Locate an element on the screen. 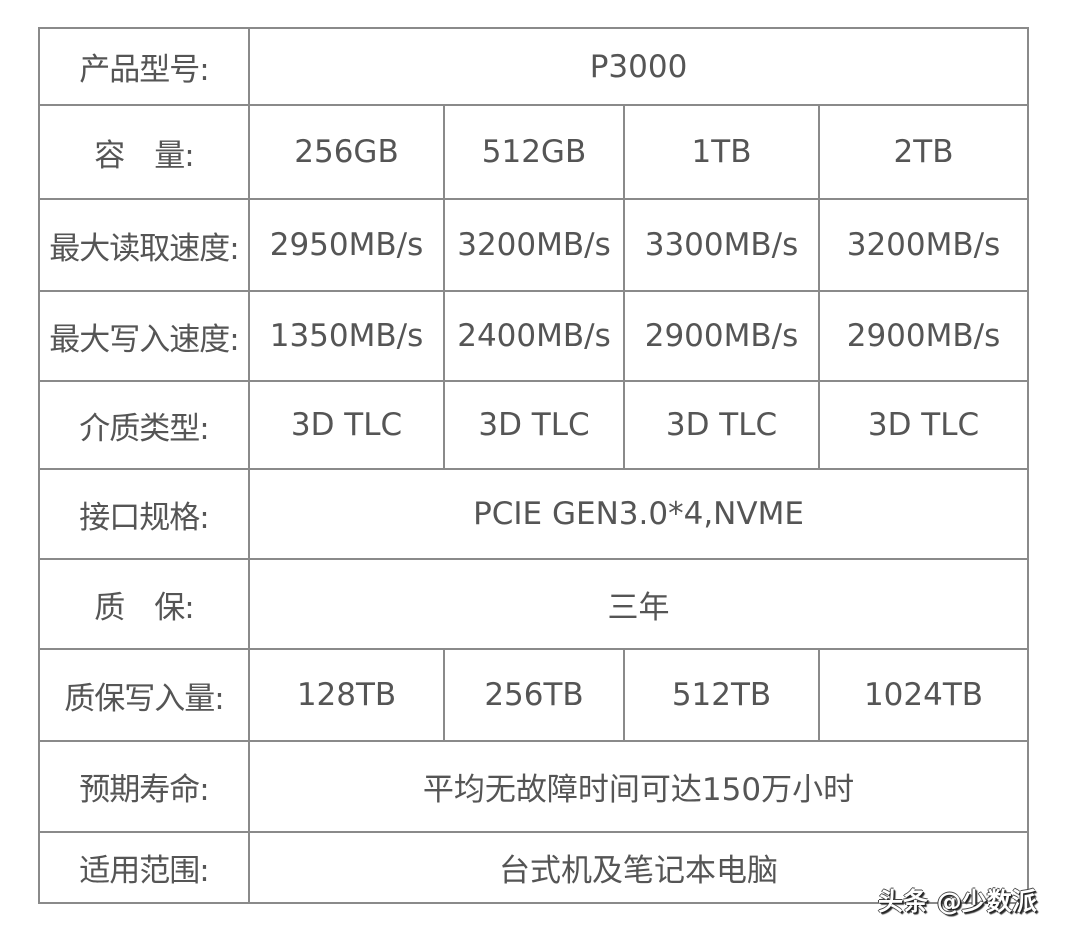 Image resolution: width=1073 pixels, height=939 pixels. row-label: 产品型号: is located at coordinates (144, 66).